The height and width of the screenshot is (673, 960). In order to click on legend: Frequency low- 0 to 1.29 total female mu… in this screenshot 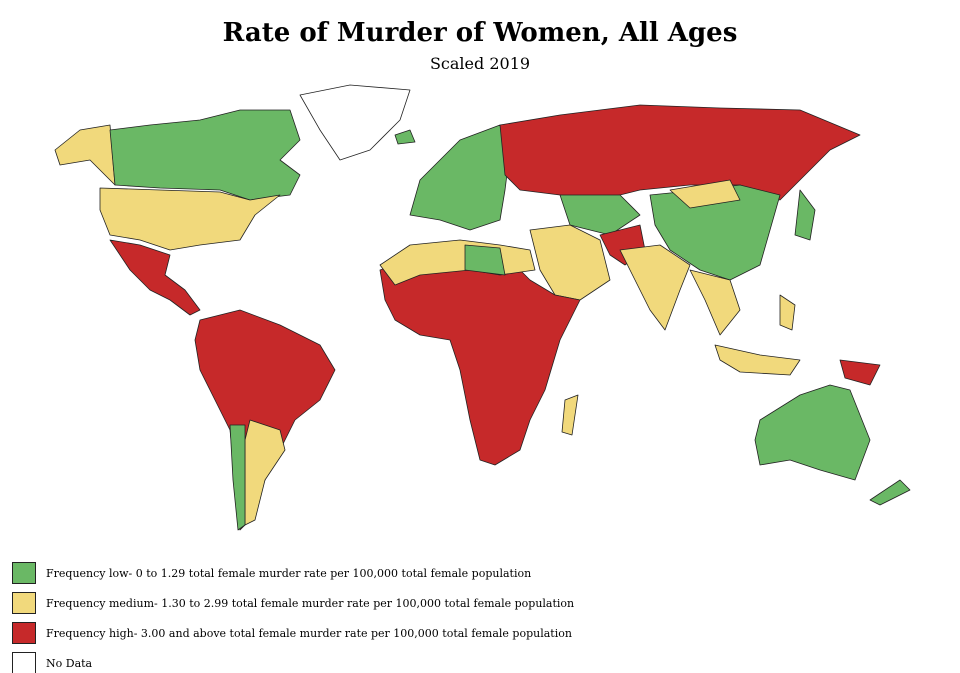, I will do `click(293, 615)`.